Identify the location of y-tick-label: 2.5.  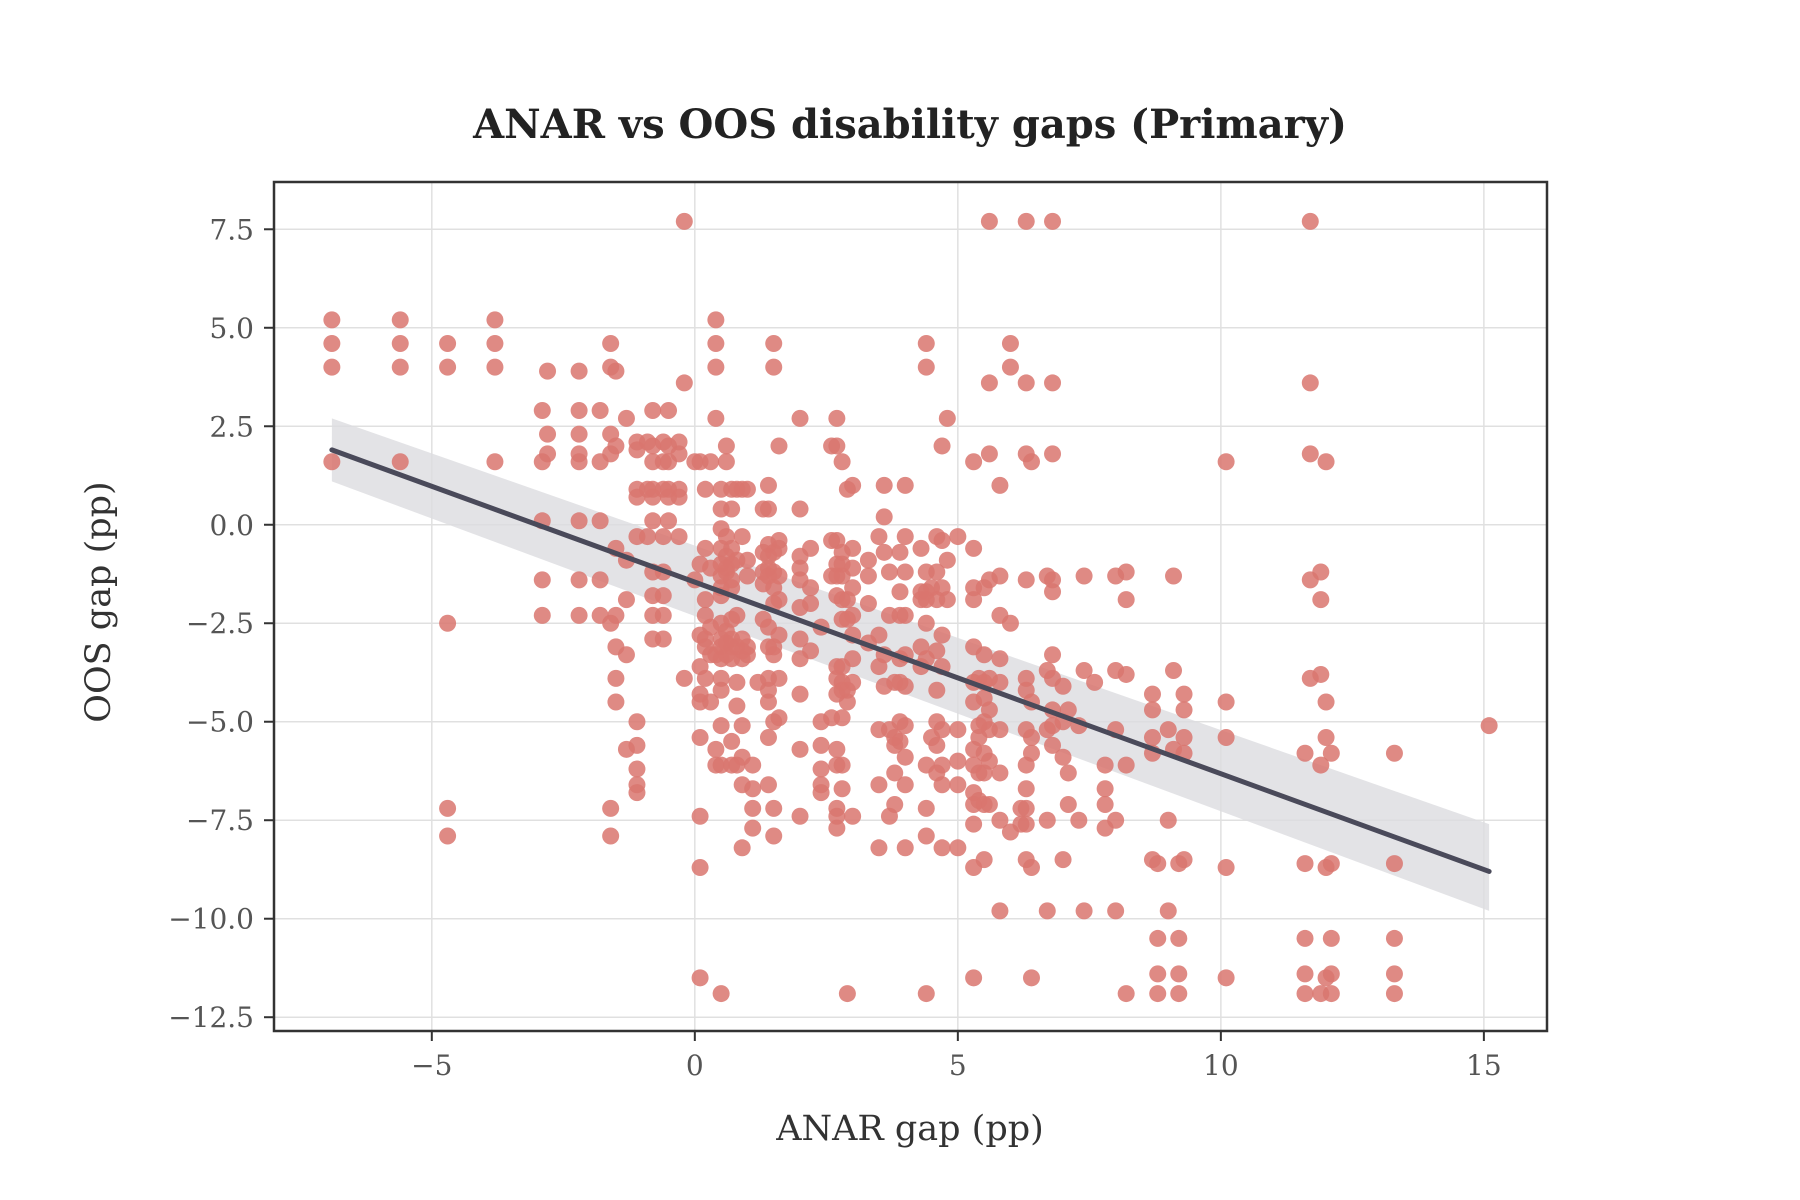
(231, 426).